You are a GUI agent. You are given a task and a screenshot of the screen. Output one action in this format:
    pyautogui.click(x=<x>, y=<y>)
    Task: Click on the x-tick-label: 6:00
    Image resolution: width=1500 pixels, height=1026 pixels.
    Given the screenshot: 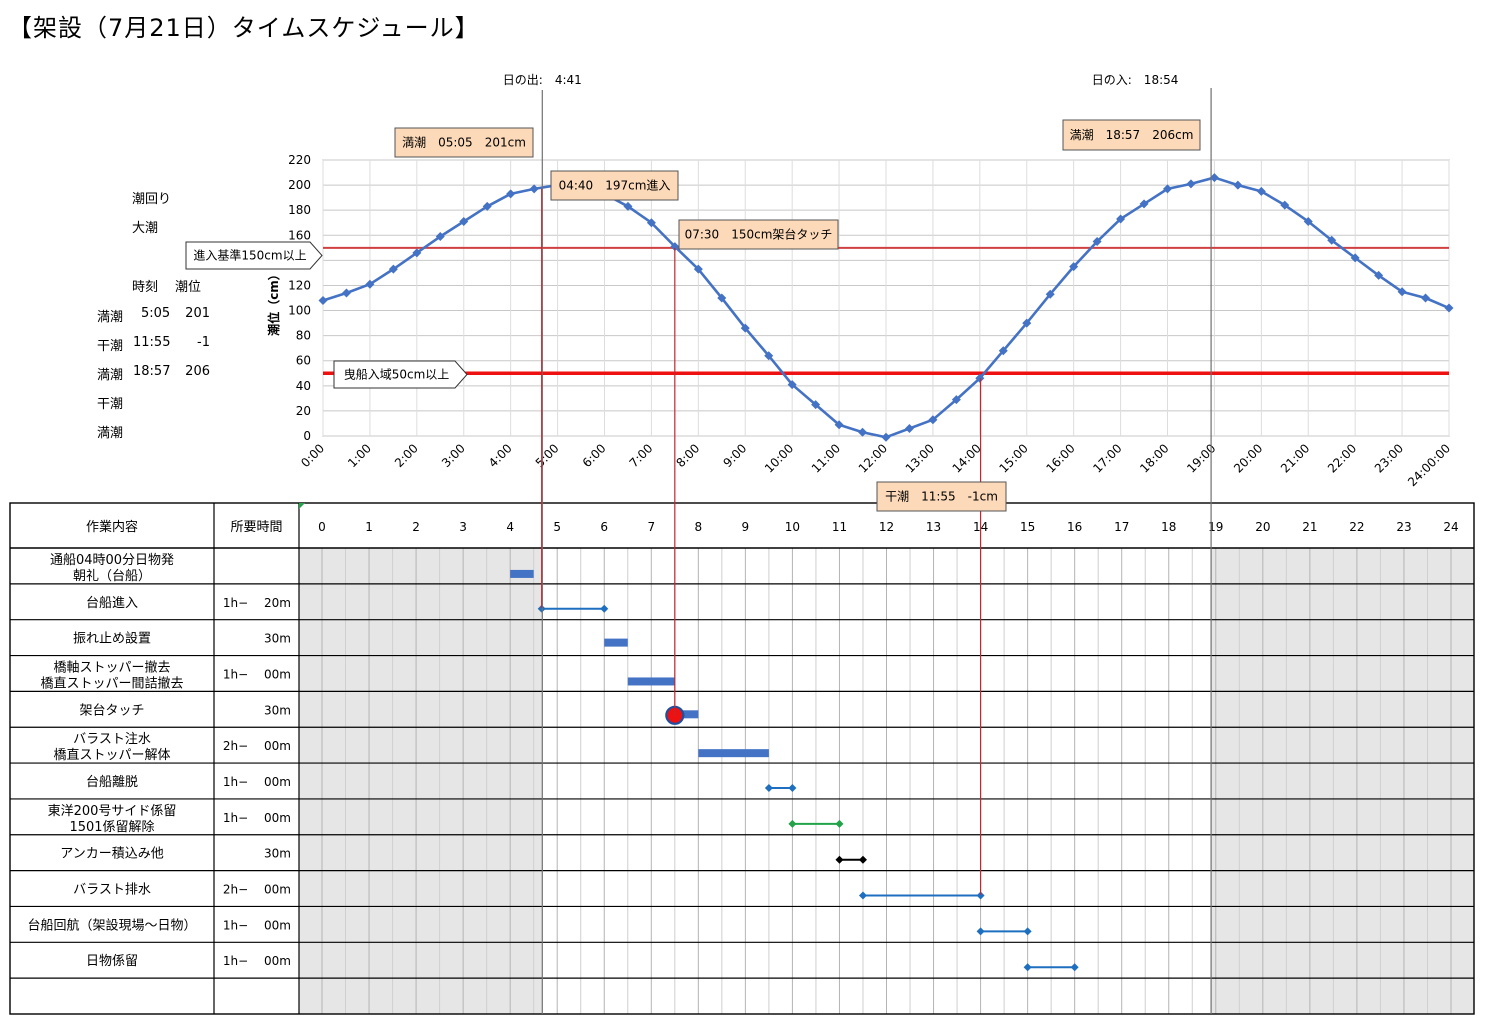 What is the action you would take?
    pyautogui.click(x=594, y=455)
    